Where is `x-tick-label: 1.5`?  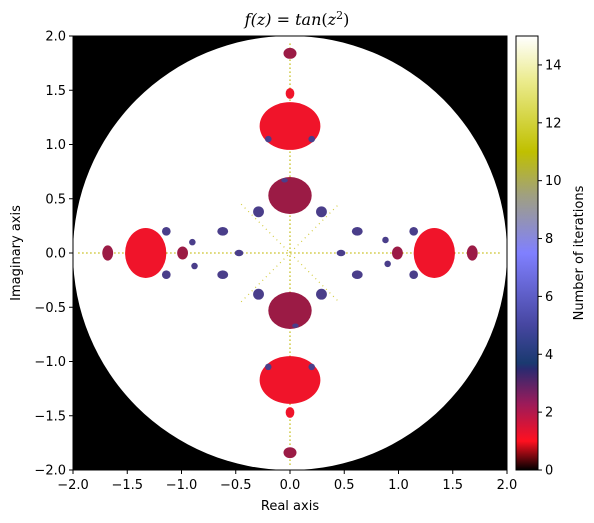
x-tick-label: 1.5 is located at coordinates (452, 485).